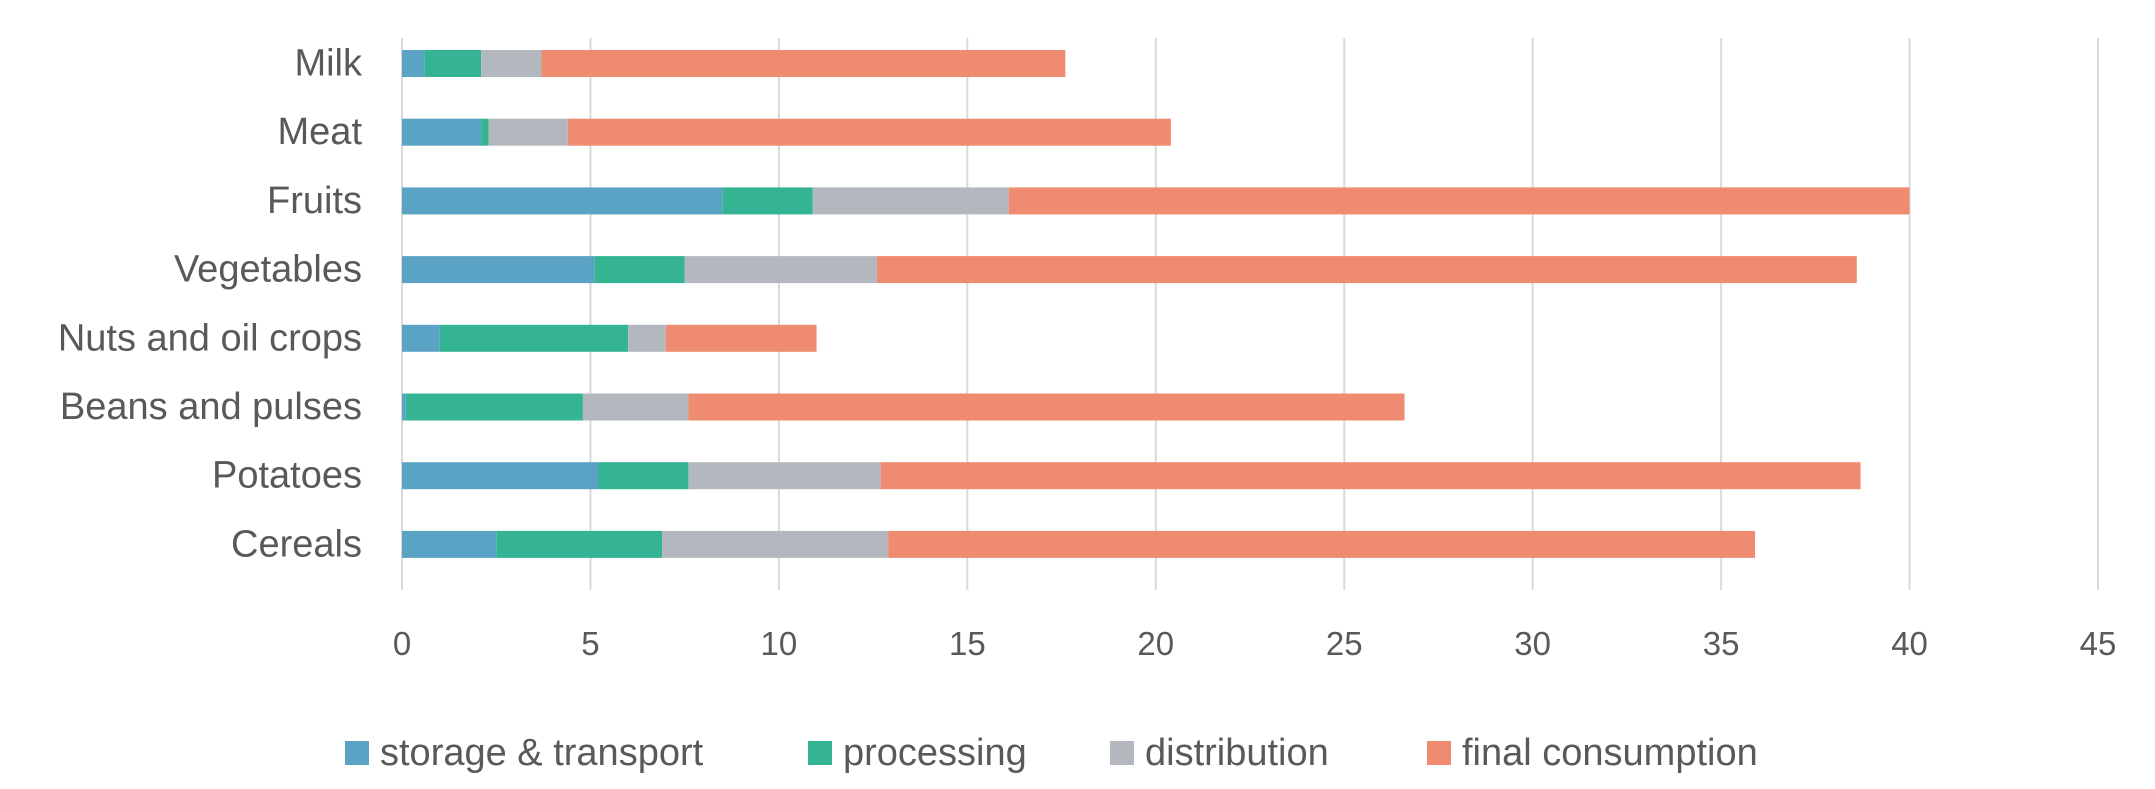 This screenshot has height=789, width=2155. What do you see at coordinates (2098, 643) in the screenshot?
I see `x-tick-label: 45` at bounding box center [2098, 643].